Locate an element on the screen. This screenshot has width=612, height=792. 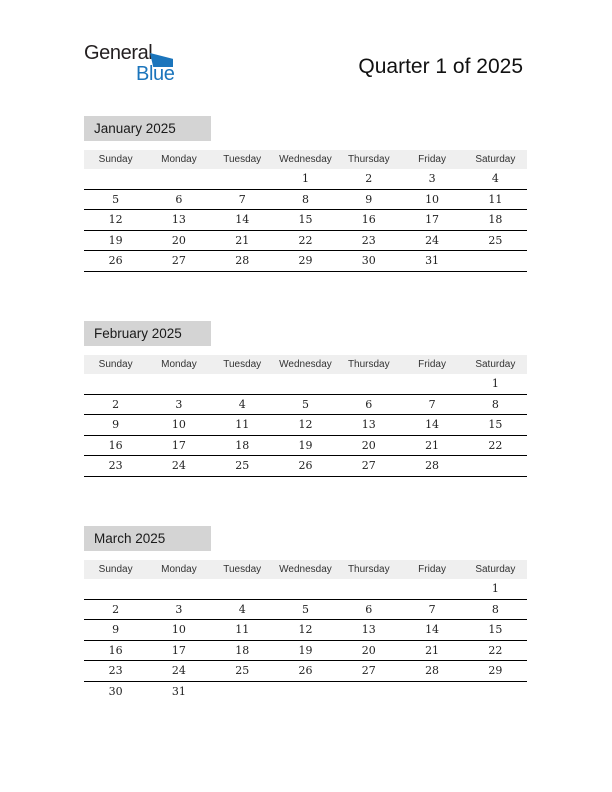
day-cell: 23 is located at coordinates (368, 240).